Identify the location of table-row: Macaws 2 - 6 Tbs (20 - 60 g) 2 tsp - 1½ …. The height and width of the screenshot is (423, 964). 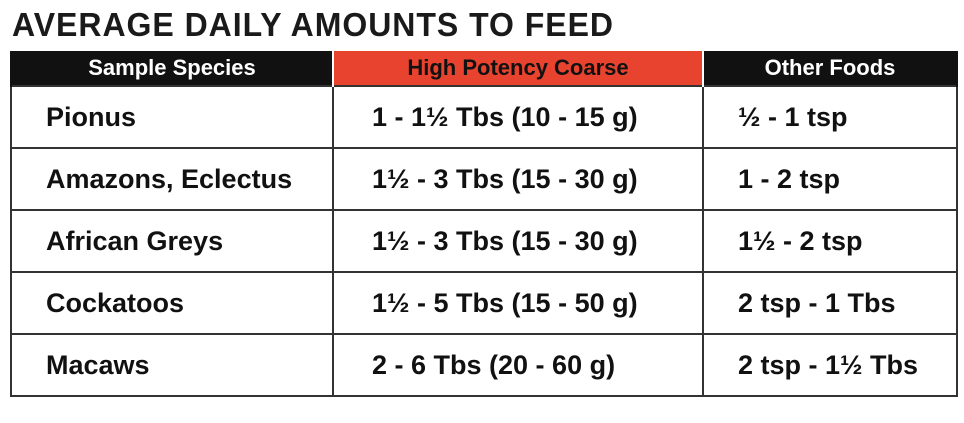
(484, 365).